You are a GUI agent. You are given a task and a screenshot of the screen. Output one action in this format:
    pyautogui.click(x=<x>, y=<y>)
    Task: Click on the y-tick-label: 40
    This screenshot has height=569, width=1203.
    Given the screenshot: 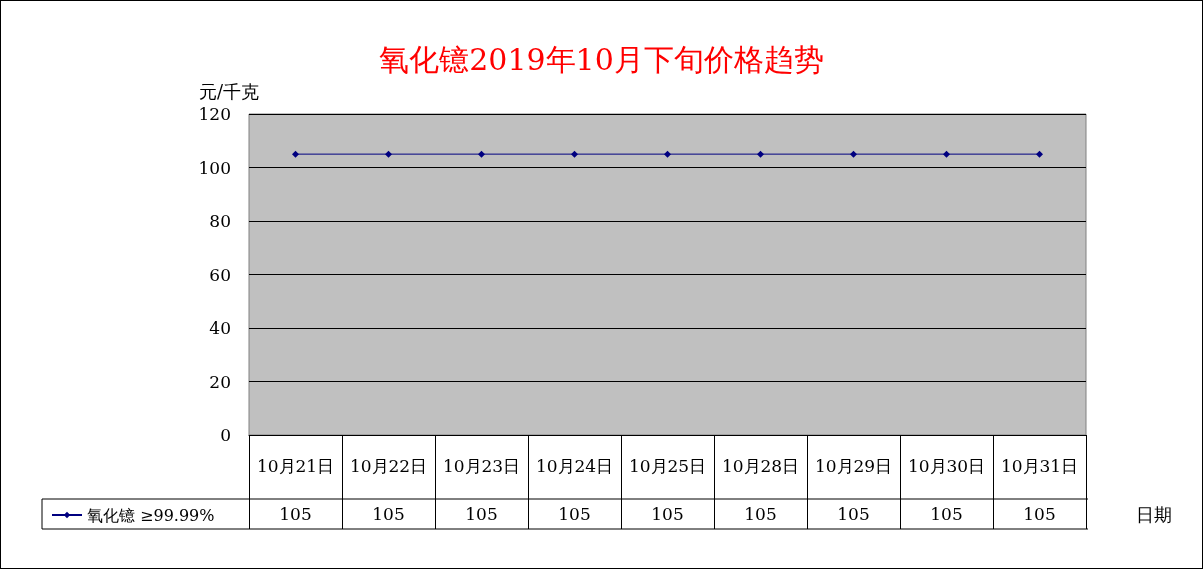 What is the action you would take?
    pyautogui.click(x=220, y=328)
    